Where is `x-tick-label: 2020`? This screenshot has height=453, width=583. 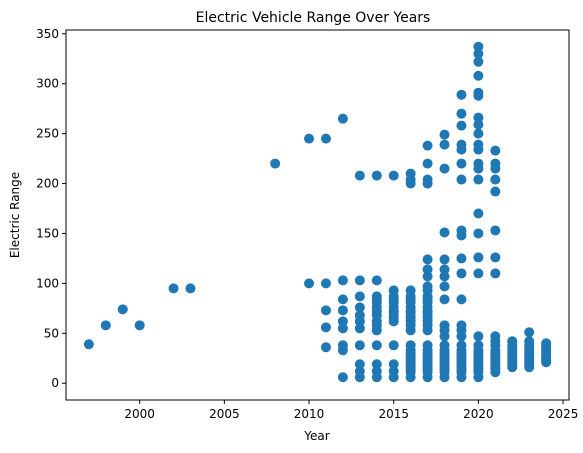
x-tick-label: 2020 is located at coordinates (478, 414).